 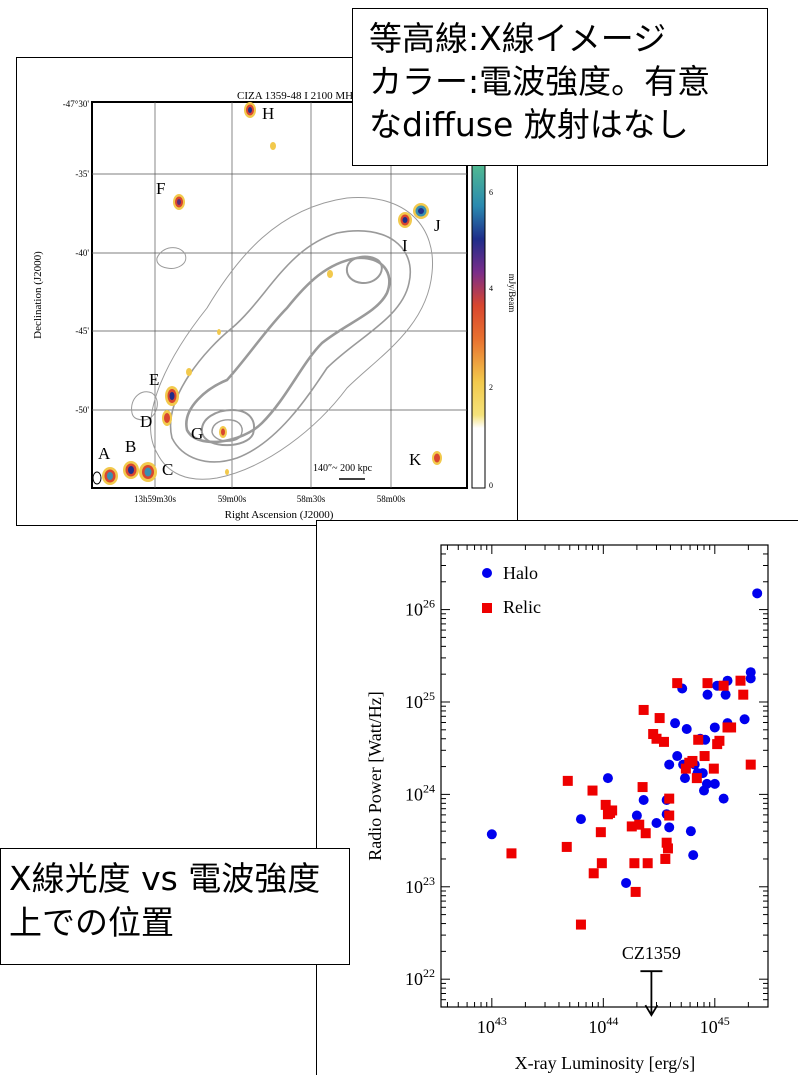 What do you see at coordinates (154, 379) in the screenshot?
I see `source-label-e: E` at bounding box center [154, 379].